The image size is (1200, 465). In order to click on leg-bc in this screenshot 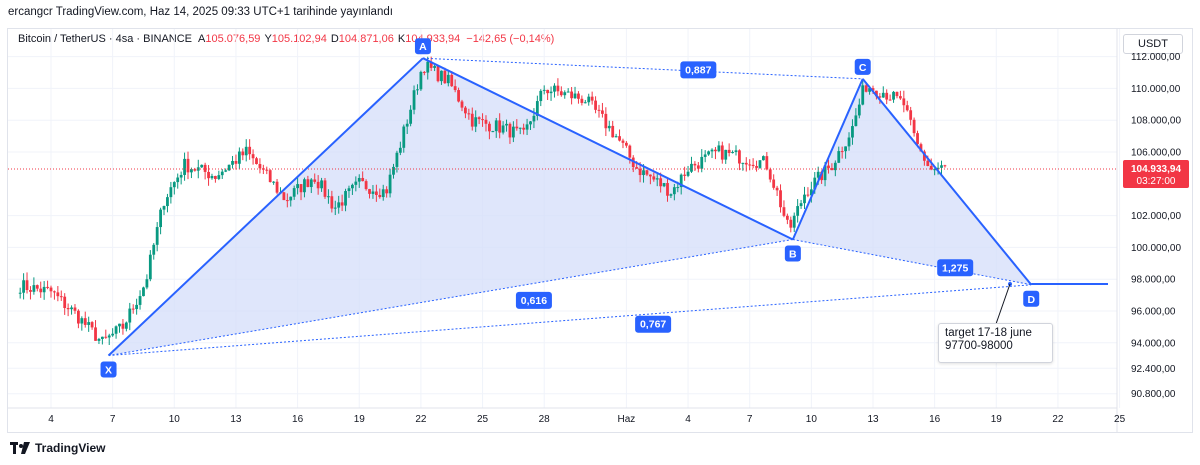, I will do `click(827, 159)`.